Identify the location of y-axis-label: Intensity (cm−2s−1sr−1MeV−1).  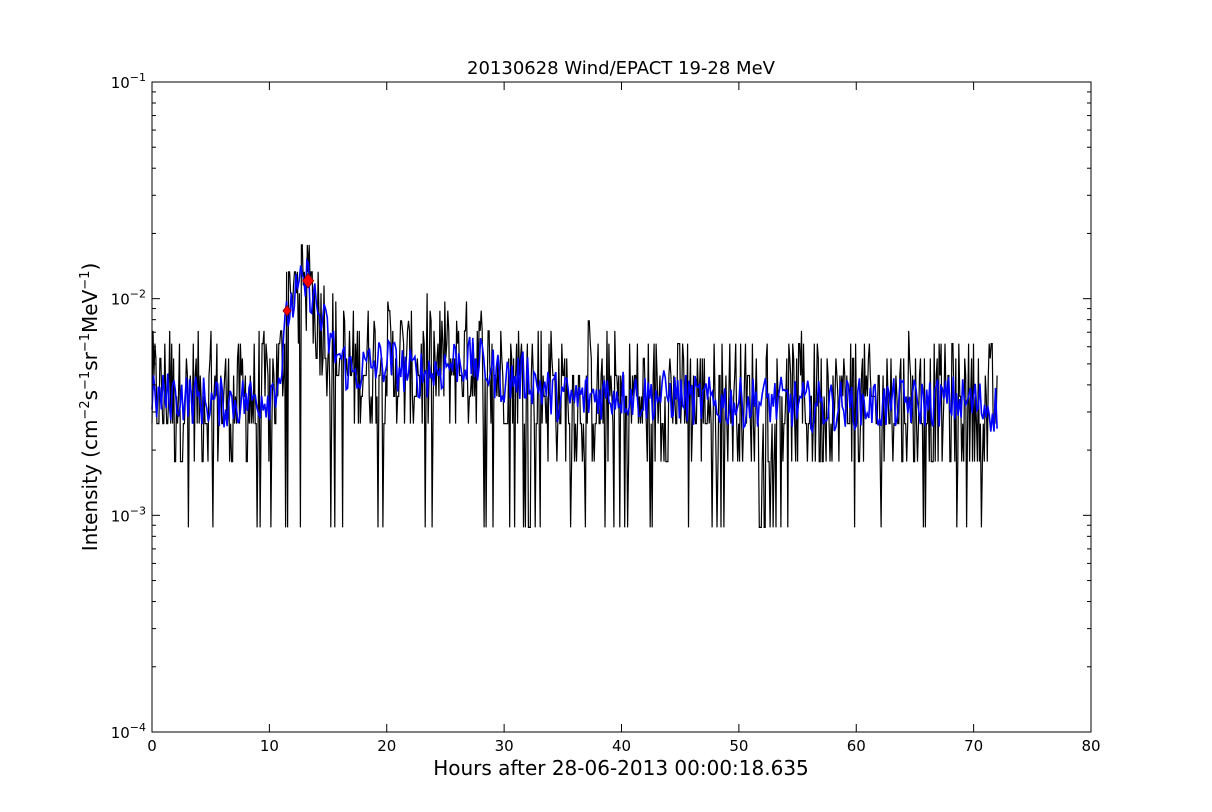
(90, 407).